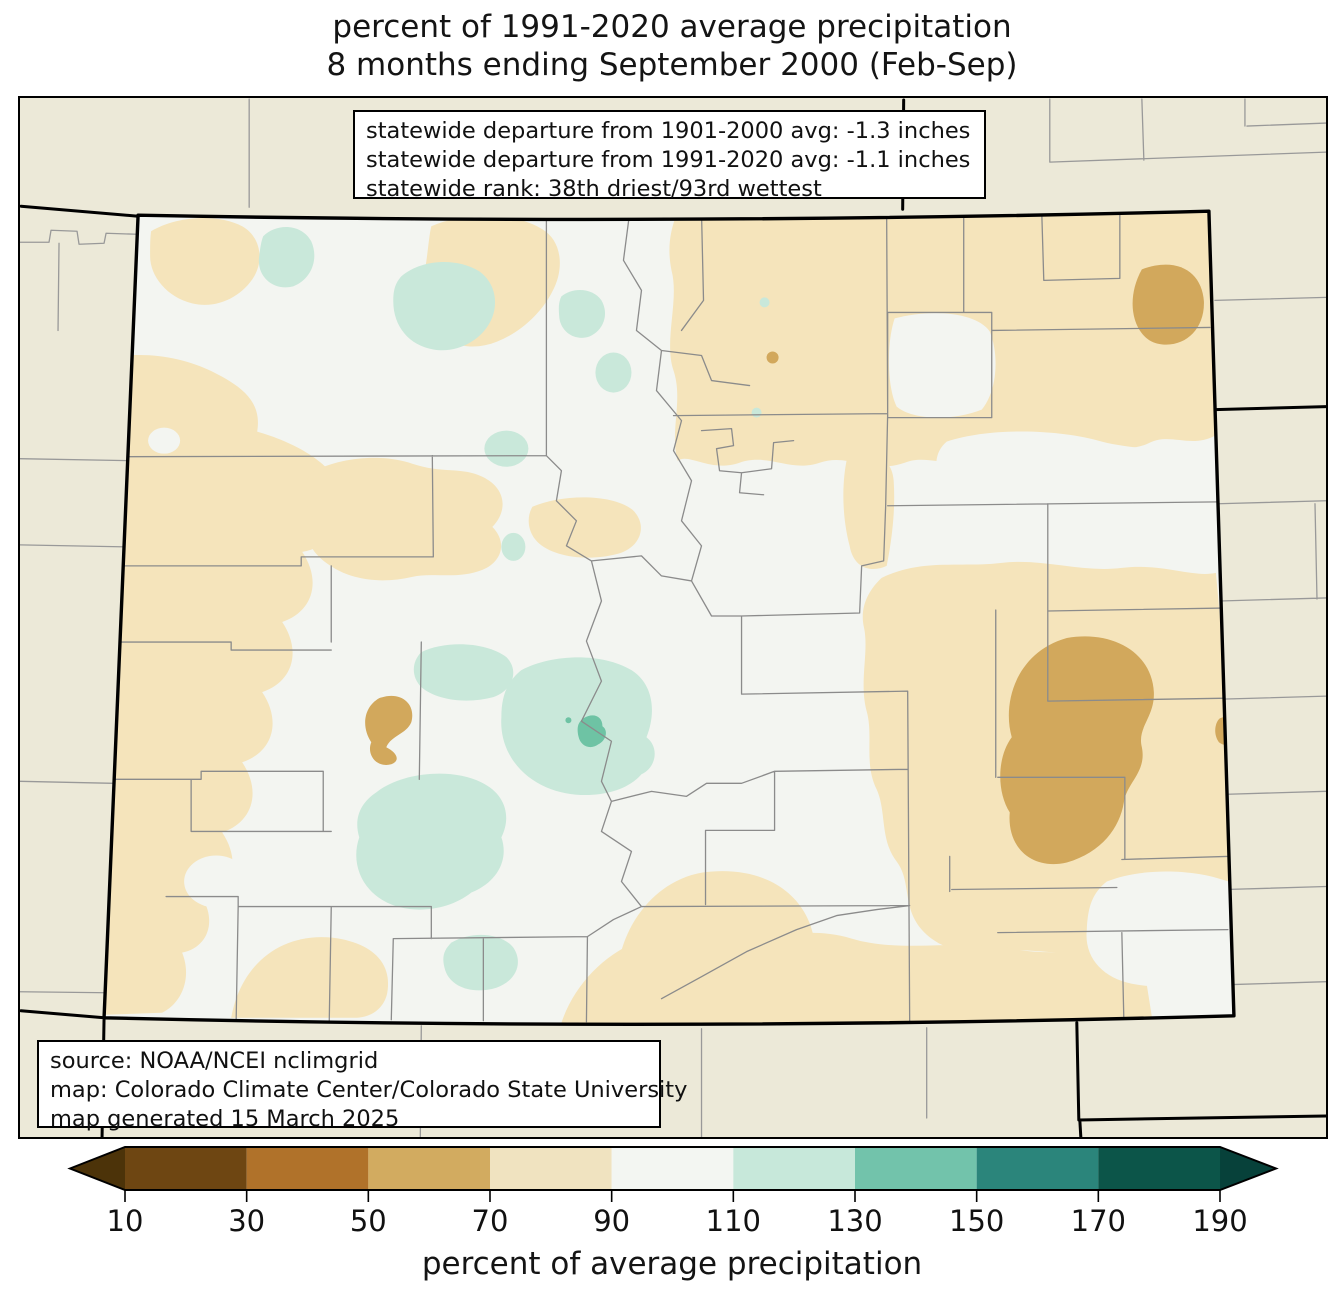  Describe the element at coordinates (214, 1061) in the screenshot. I see `source-line-1: source: NOAA/NCEI nclimgrid` at that location.